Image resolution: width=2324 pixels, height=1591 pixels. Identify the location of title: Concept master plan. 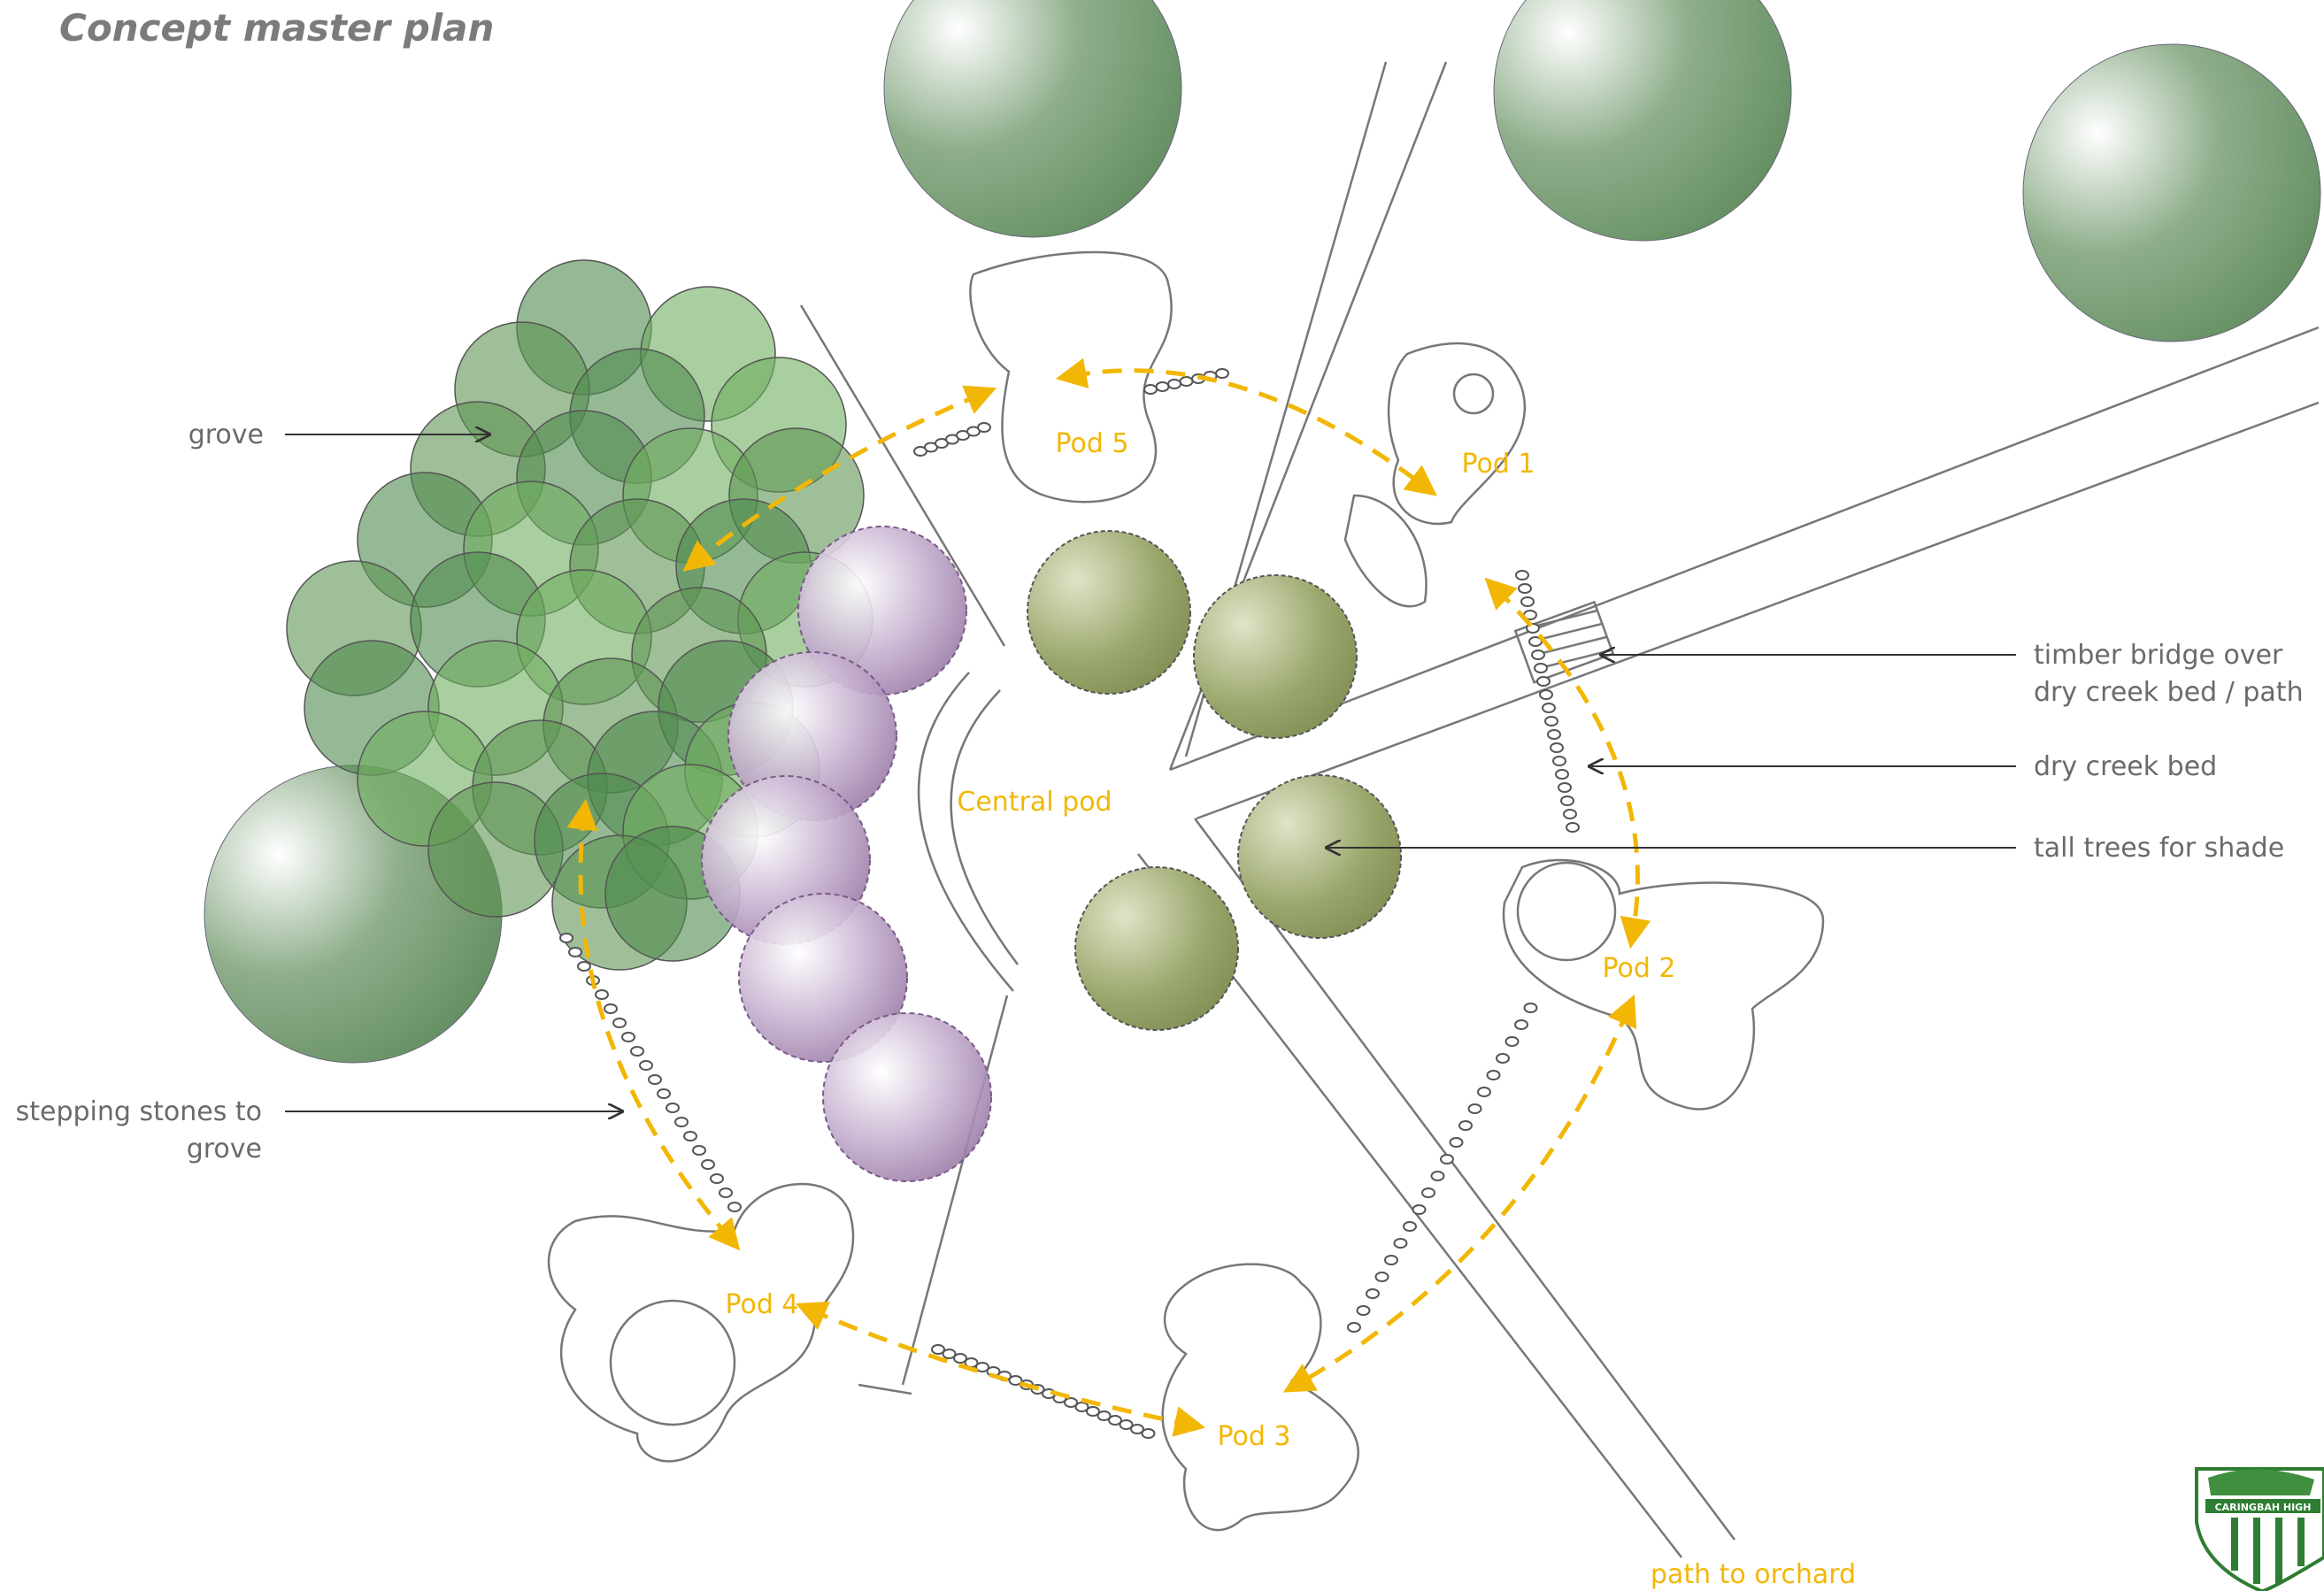
(276, 28).